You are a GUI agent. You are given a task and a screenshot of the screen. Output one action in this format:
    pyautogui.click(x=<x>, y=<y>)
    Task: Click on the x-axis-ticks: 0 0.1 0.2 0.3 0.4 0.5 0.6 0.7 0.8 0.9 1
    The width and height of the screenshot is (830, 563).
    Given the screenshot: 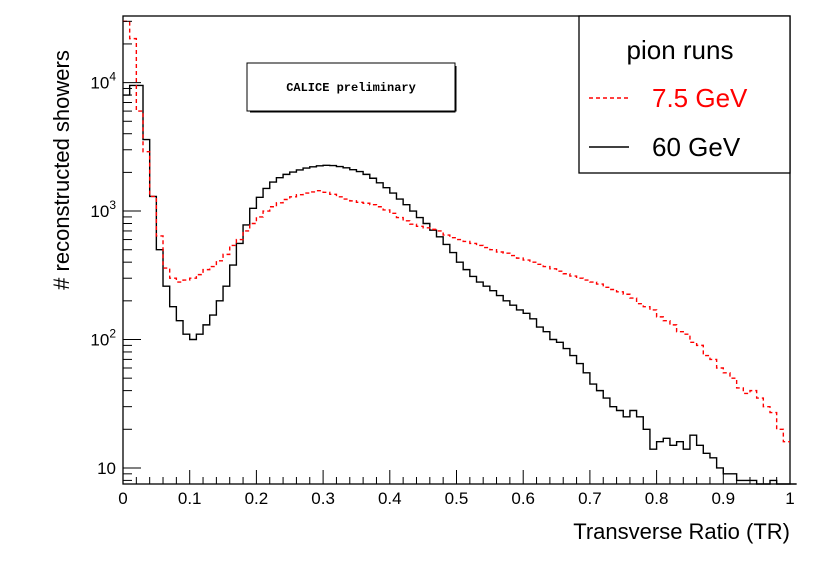 What is the action you would take?
    pyautogui.click(x=456, y=489)
    